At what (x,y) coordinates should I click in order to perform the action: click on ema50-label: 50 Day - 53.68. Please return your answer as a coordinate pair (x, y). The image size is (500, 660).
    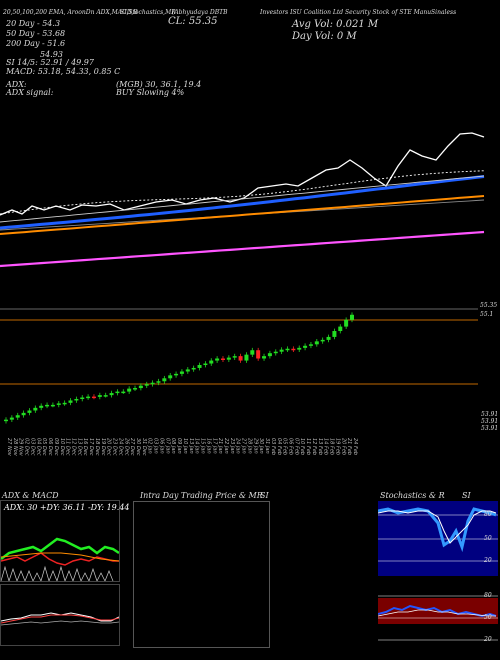
    Looking at the image, I should click on (36, 33).